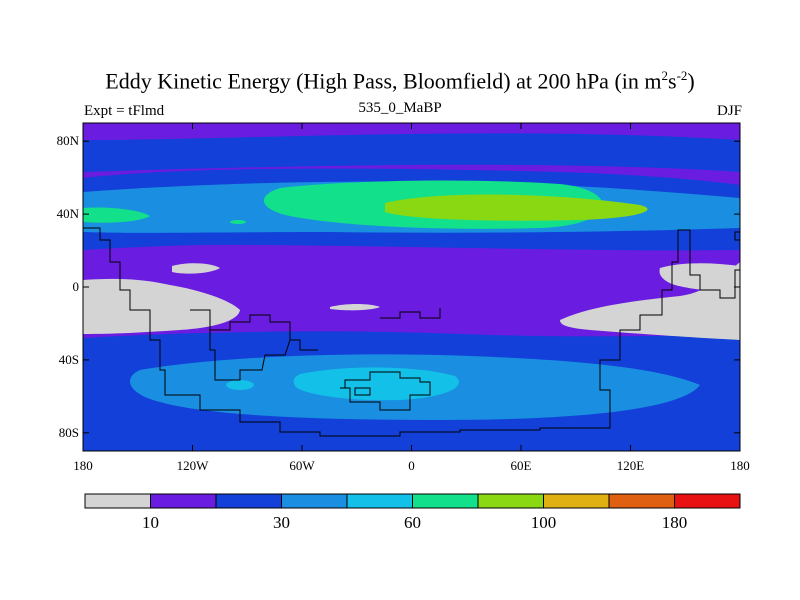 Image resolution: width=800 pixels, height=600 pixels. I want to click on field-grey-pacific, so click(161, 306).